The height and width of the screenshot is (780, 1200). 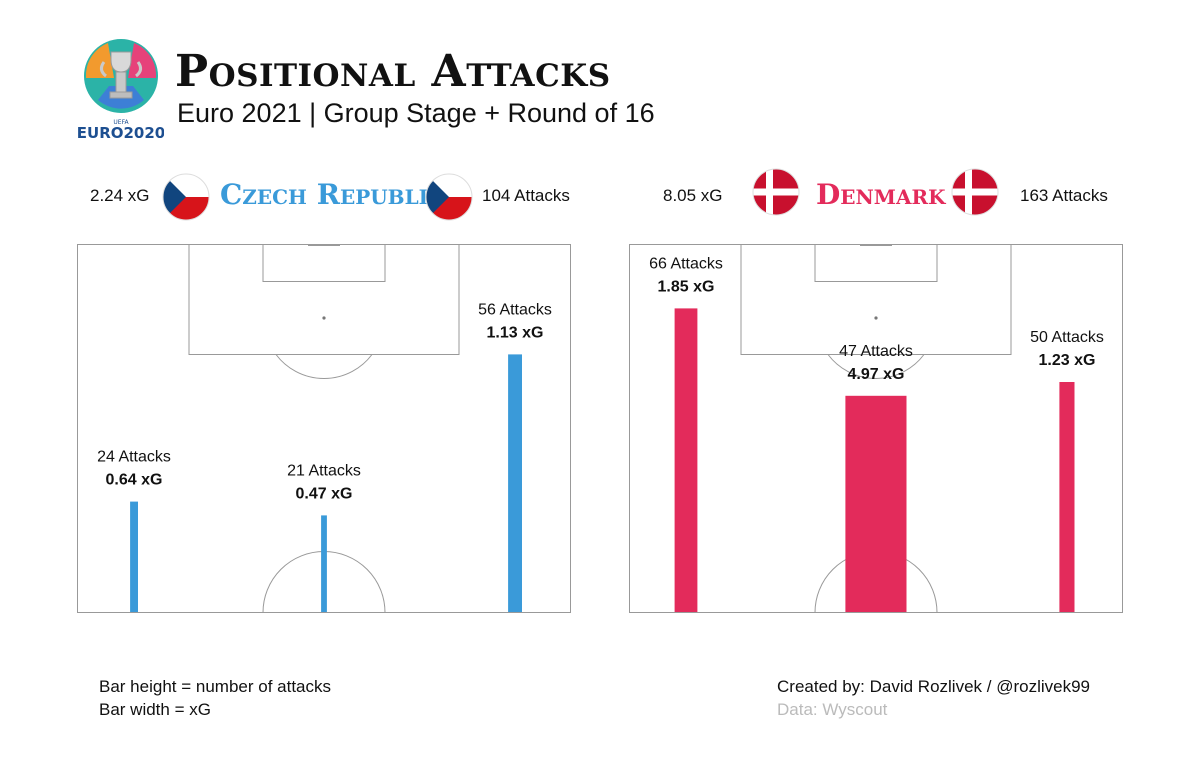 I want to click on denmark-xg-label-right: 1.23 xG, so click(x=1067, y=360).